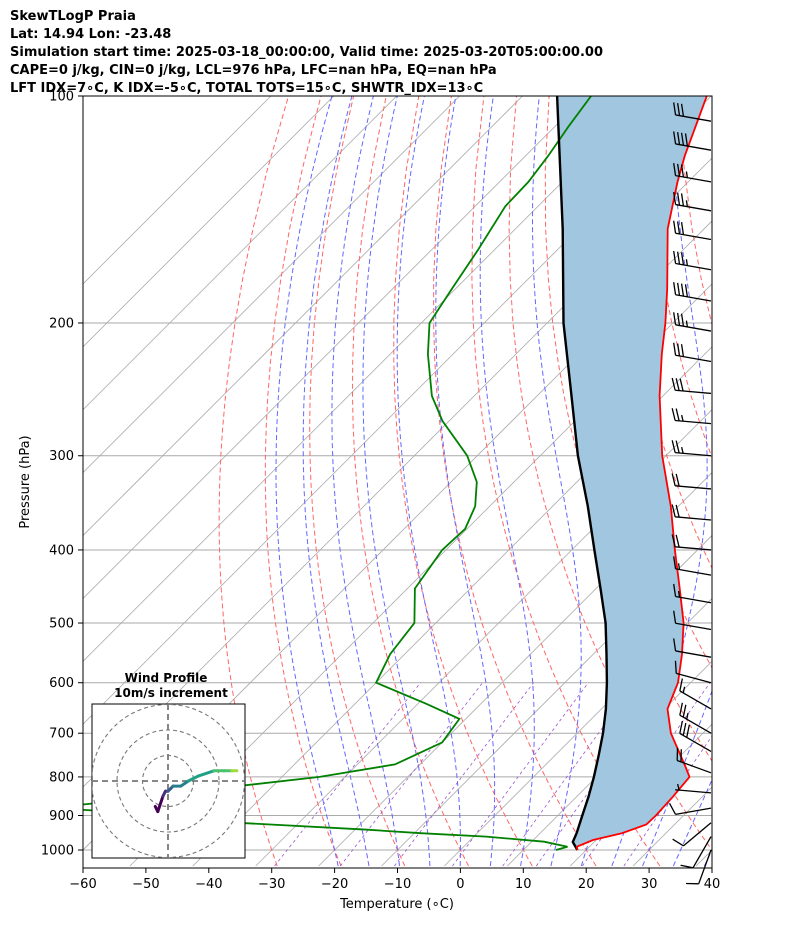 This screenshot has height=937, width=794. What do you see at coordinates (649, 884) in the screenshot?
I see `x-tick-label: 30` at bounding box center [649, 884].